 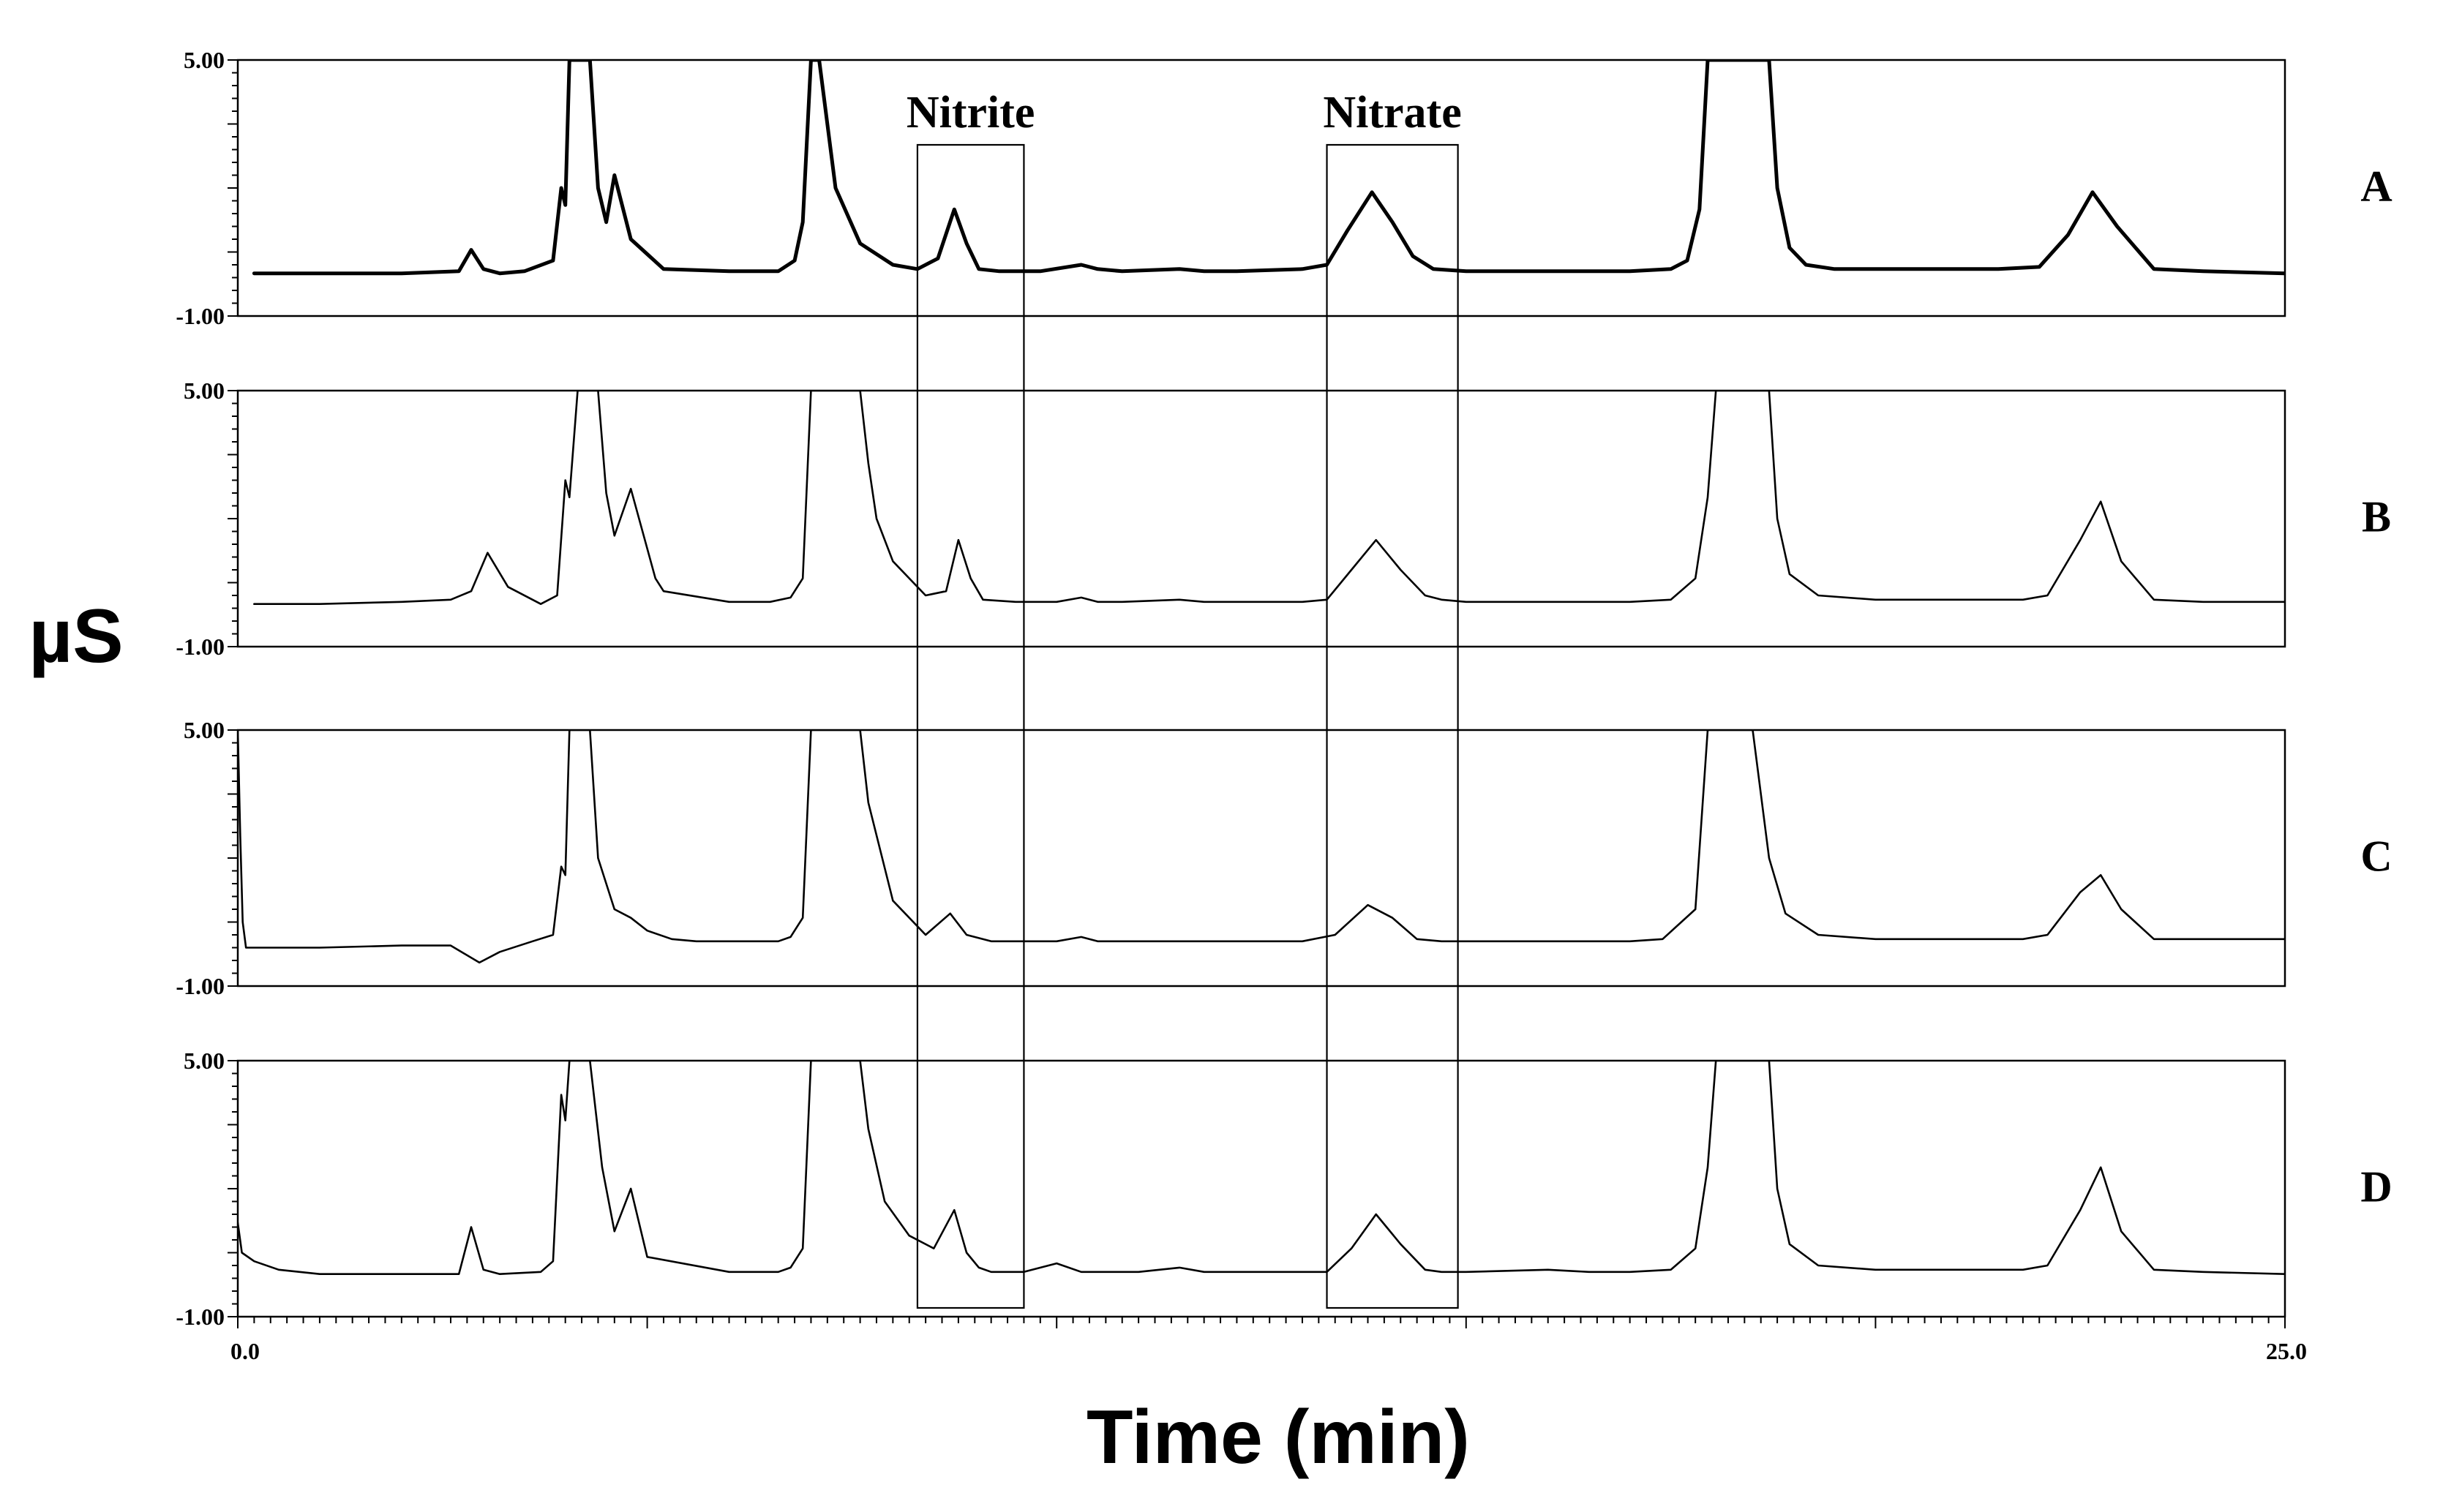 What do you see at coordinates (2376, 186) in the screenshot?
I see `panel-label-a: A` at bounding box center [2376, 186].